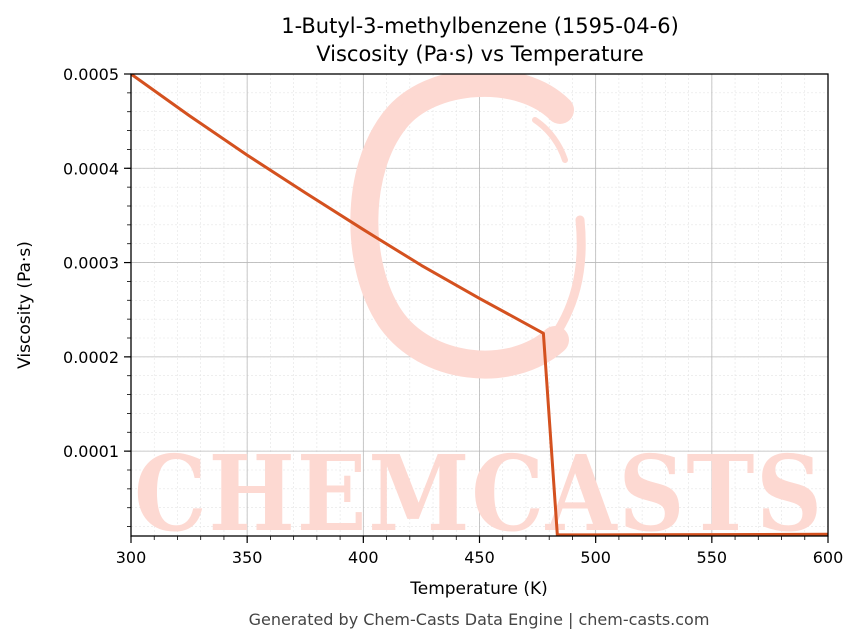  What do you see at coordinates (479, 557) in the screenshot?
I see `x-tick-label: 450` at bounding box center [479, 557].